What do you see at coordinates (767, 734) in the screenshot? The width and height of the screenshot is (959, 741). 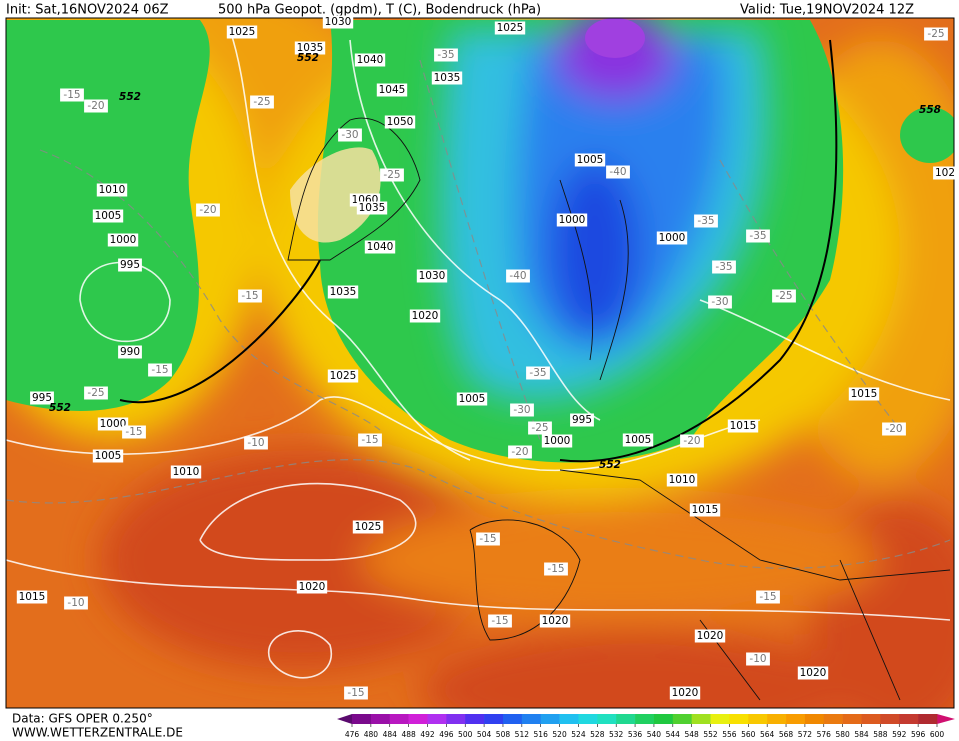 I see `colorbar-label: 564` at bounding box center [767, 734].